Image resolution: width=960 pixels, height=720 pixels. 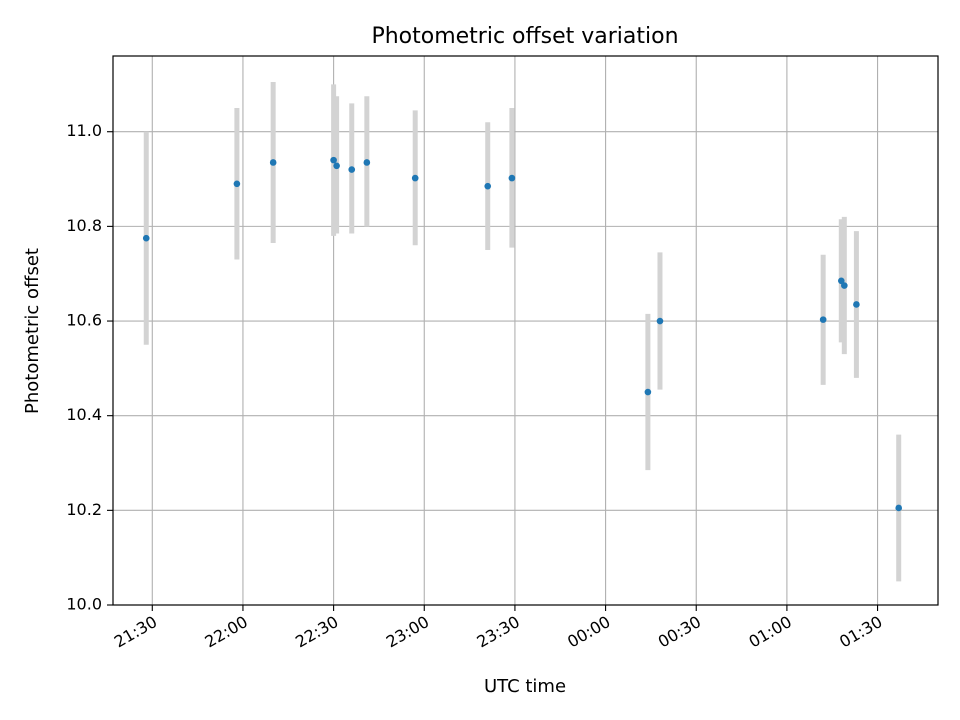 I want to click on x-tick-label: 01:30, so click(x=860, y=632).